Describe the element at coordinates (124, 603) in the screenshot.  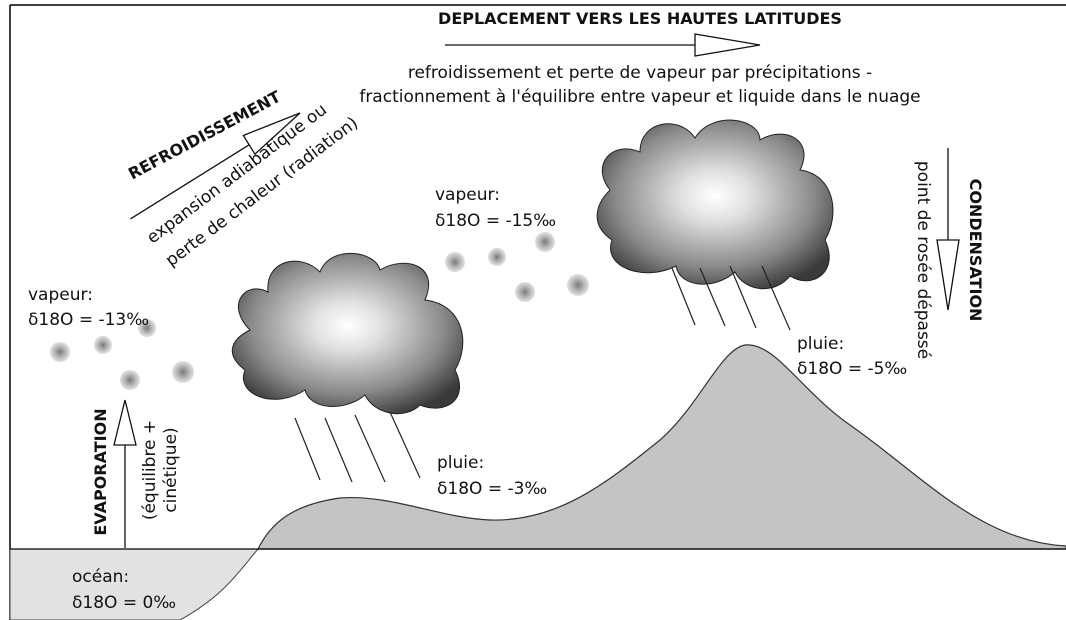
I see `annotation-value: δ18O = 0‰` at that location.